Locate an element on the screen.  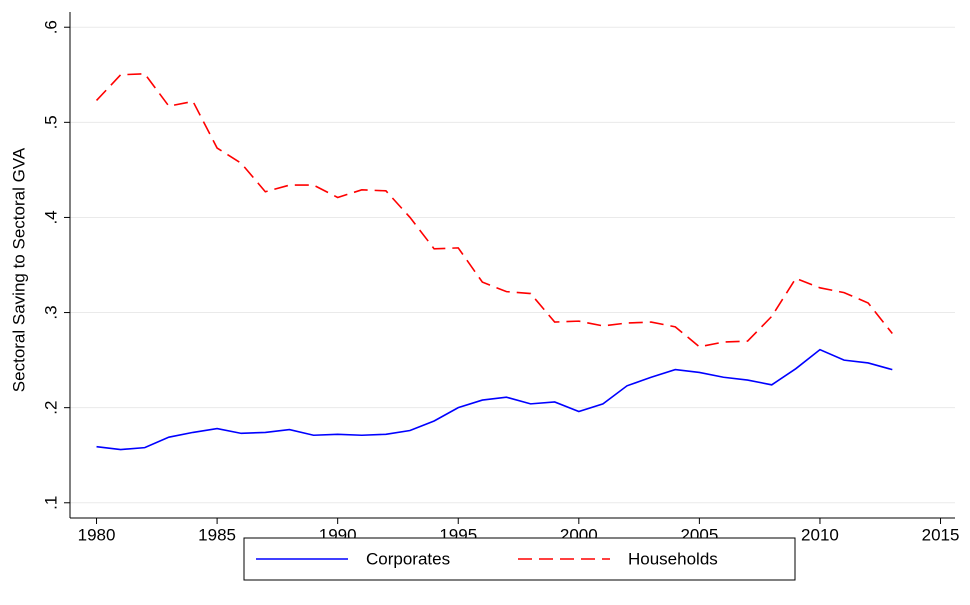
y-tick-label: .3 is located at coordinates (50, 312).